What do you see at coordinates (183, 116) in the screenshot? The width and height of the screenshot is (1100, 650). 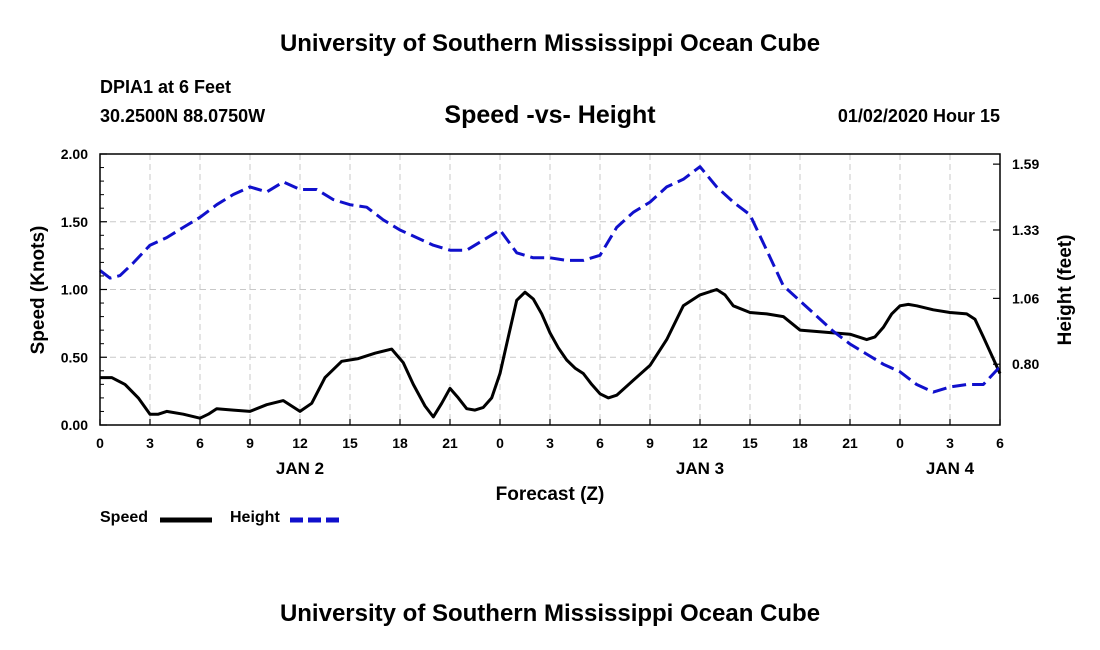 I see `station-coordinates: 30.2500N 88.0750W` at bounding box center [183, 116].